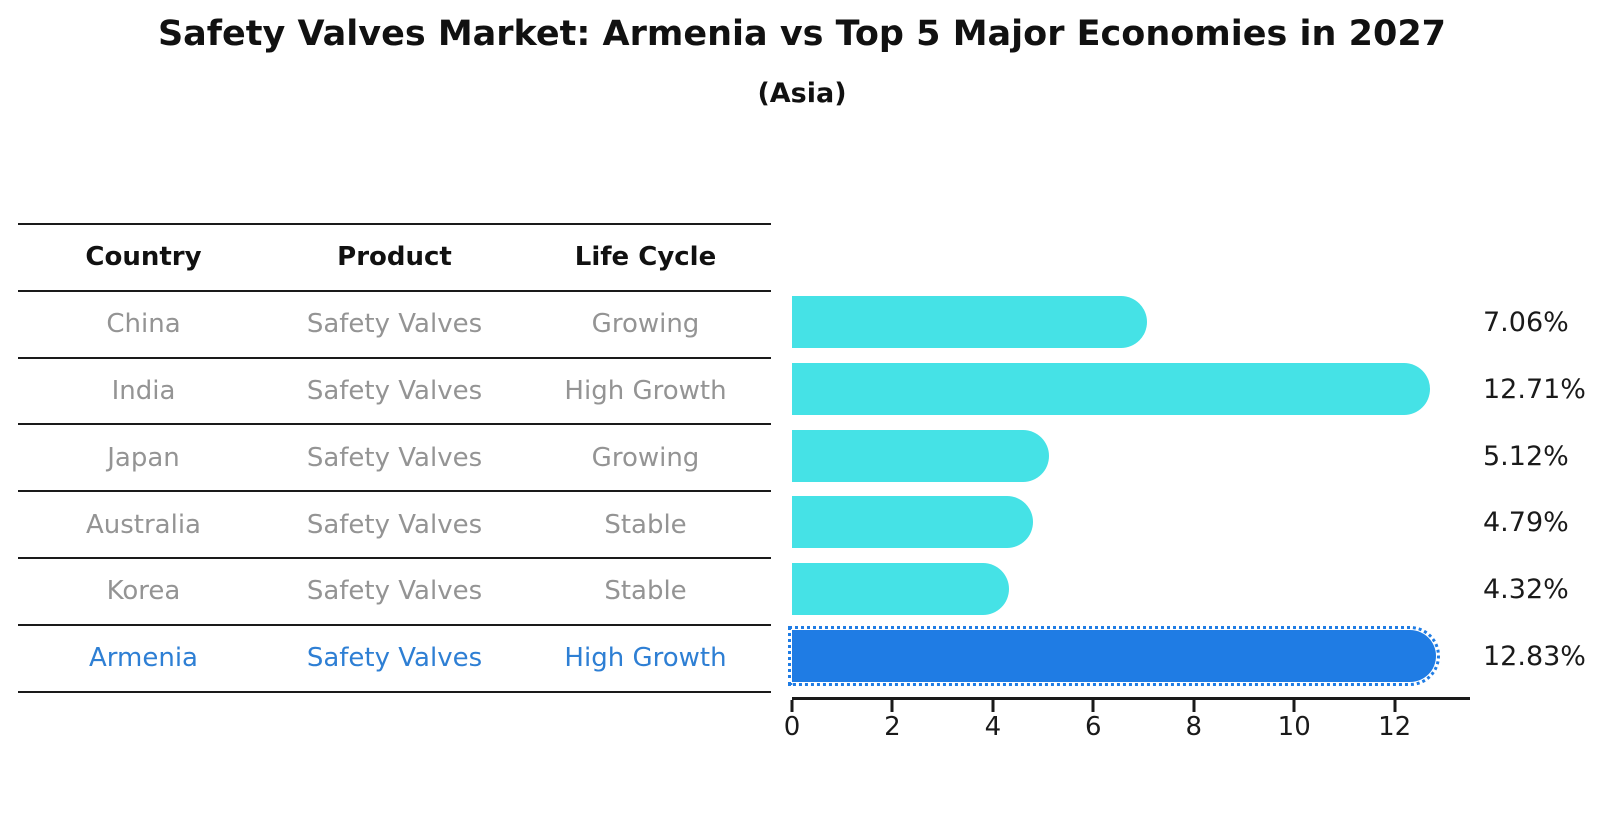  I want to click on table-row-japan: Japan Safety Valves Growing, so click(394, 456).